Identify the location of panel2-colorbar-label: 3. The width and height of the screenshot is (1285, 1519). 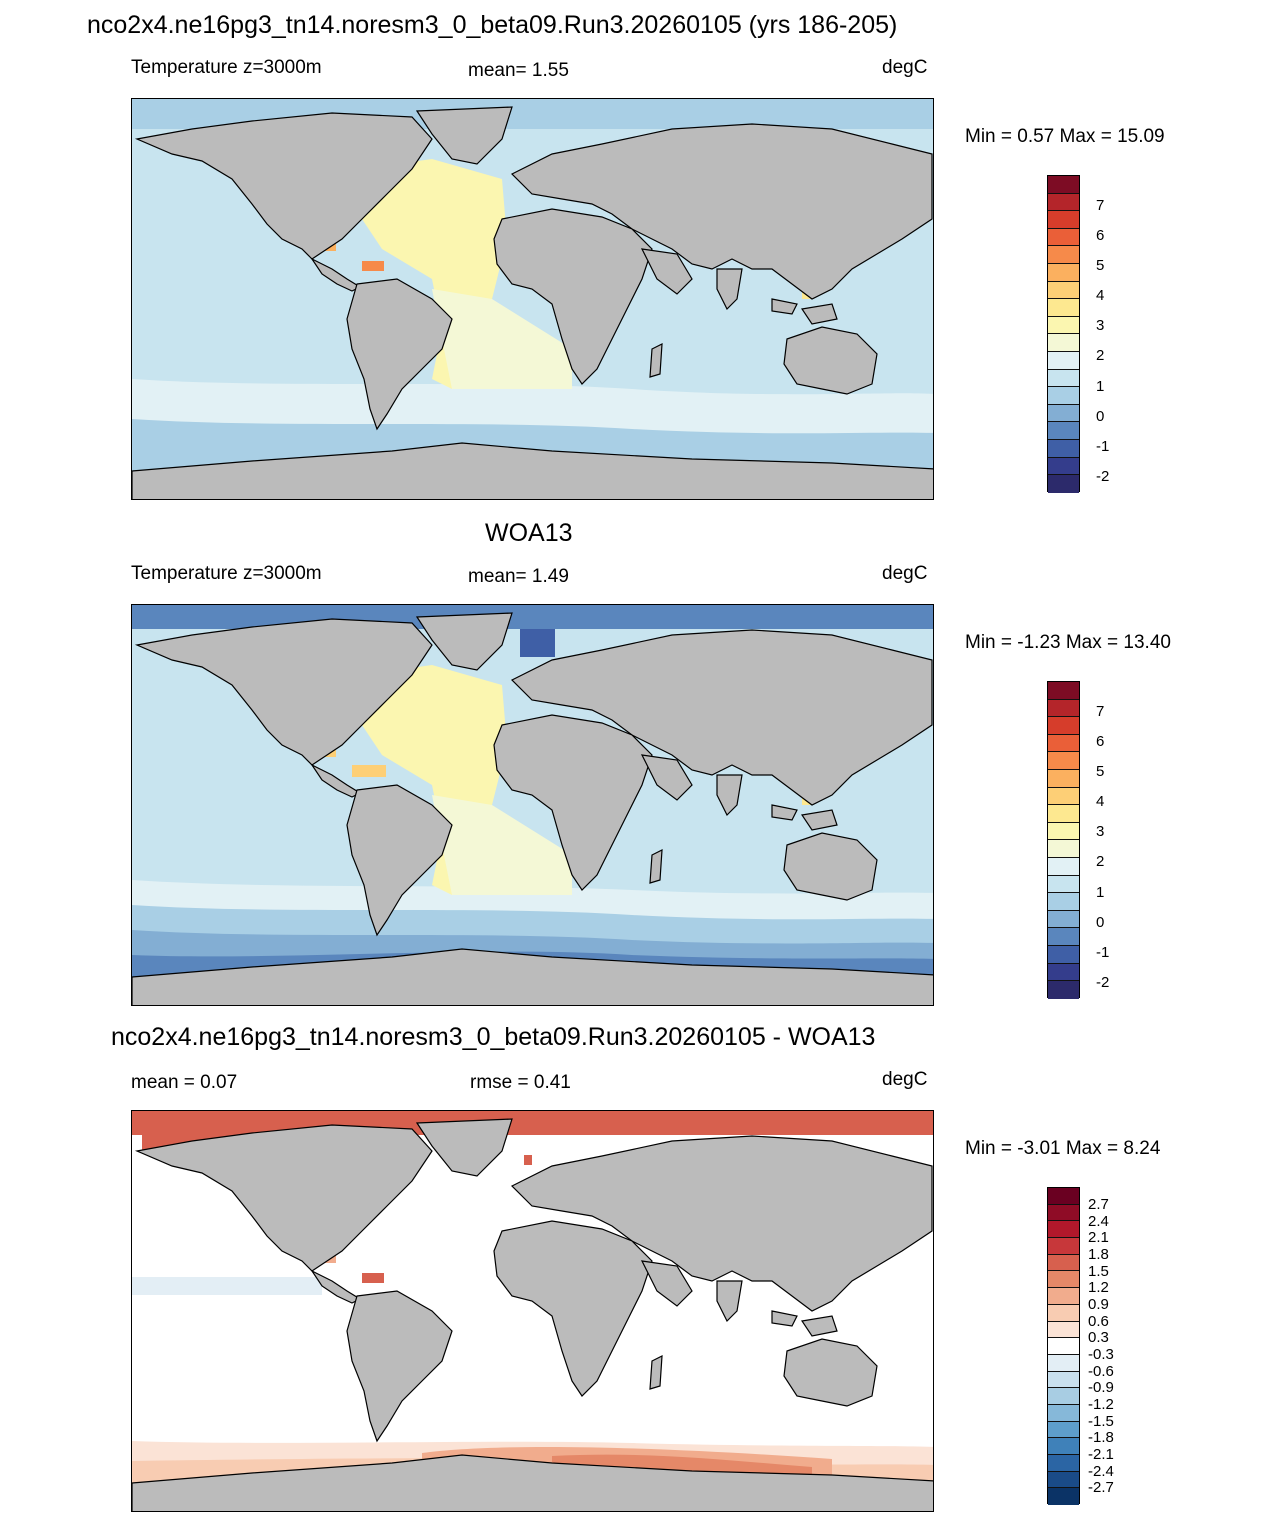
(1100, 831).